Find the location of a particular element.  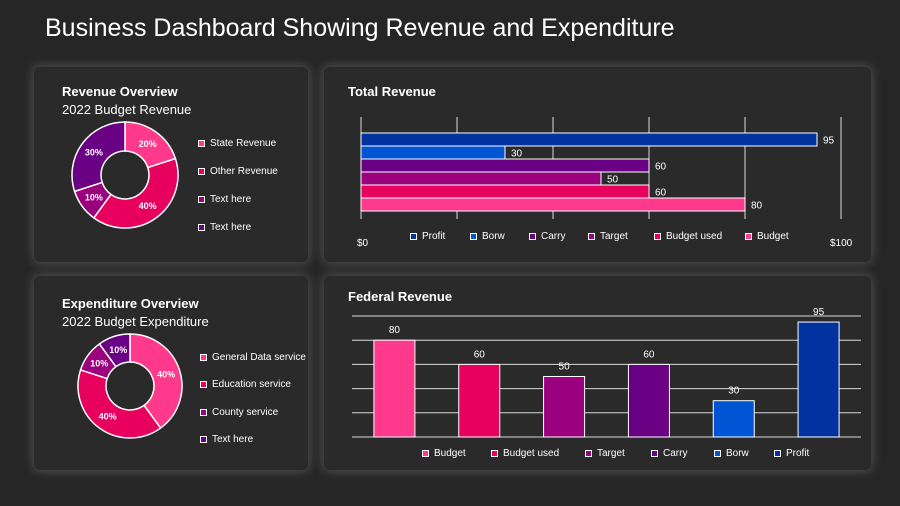

legend-label: State Revenue is located at coordinates (243, 143).